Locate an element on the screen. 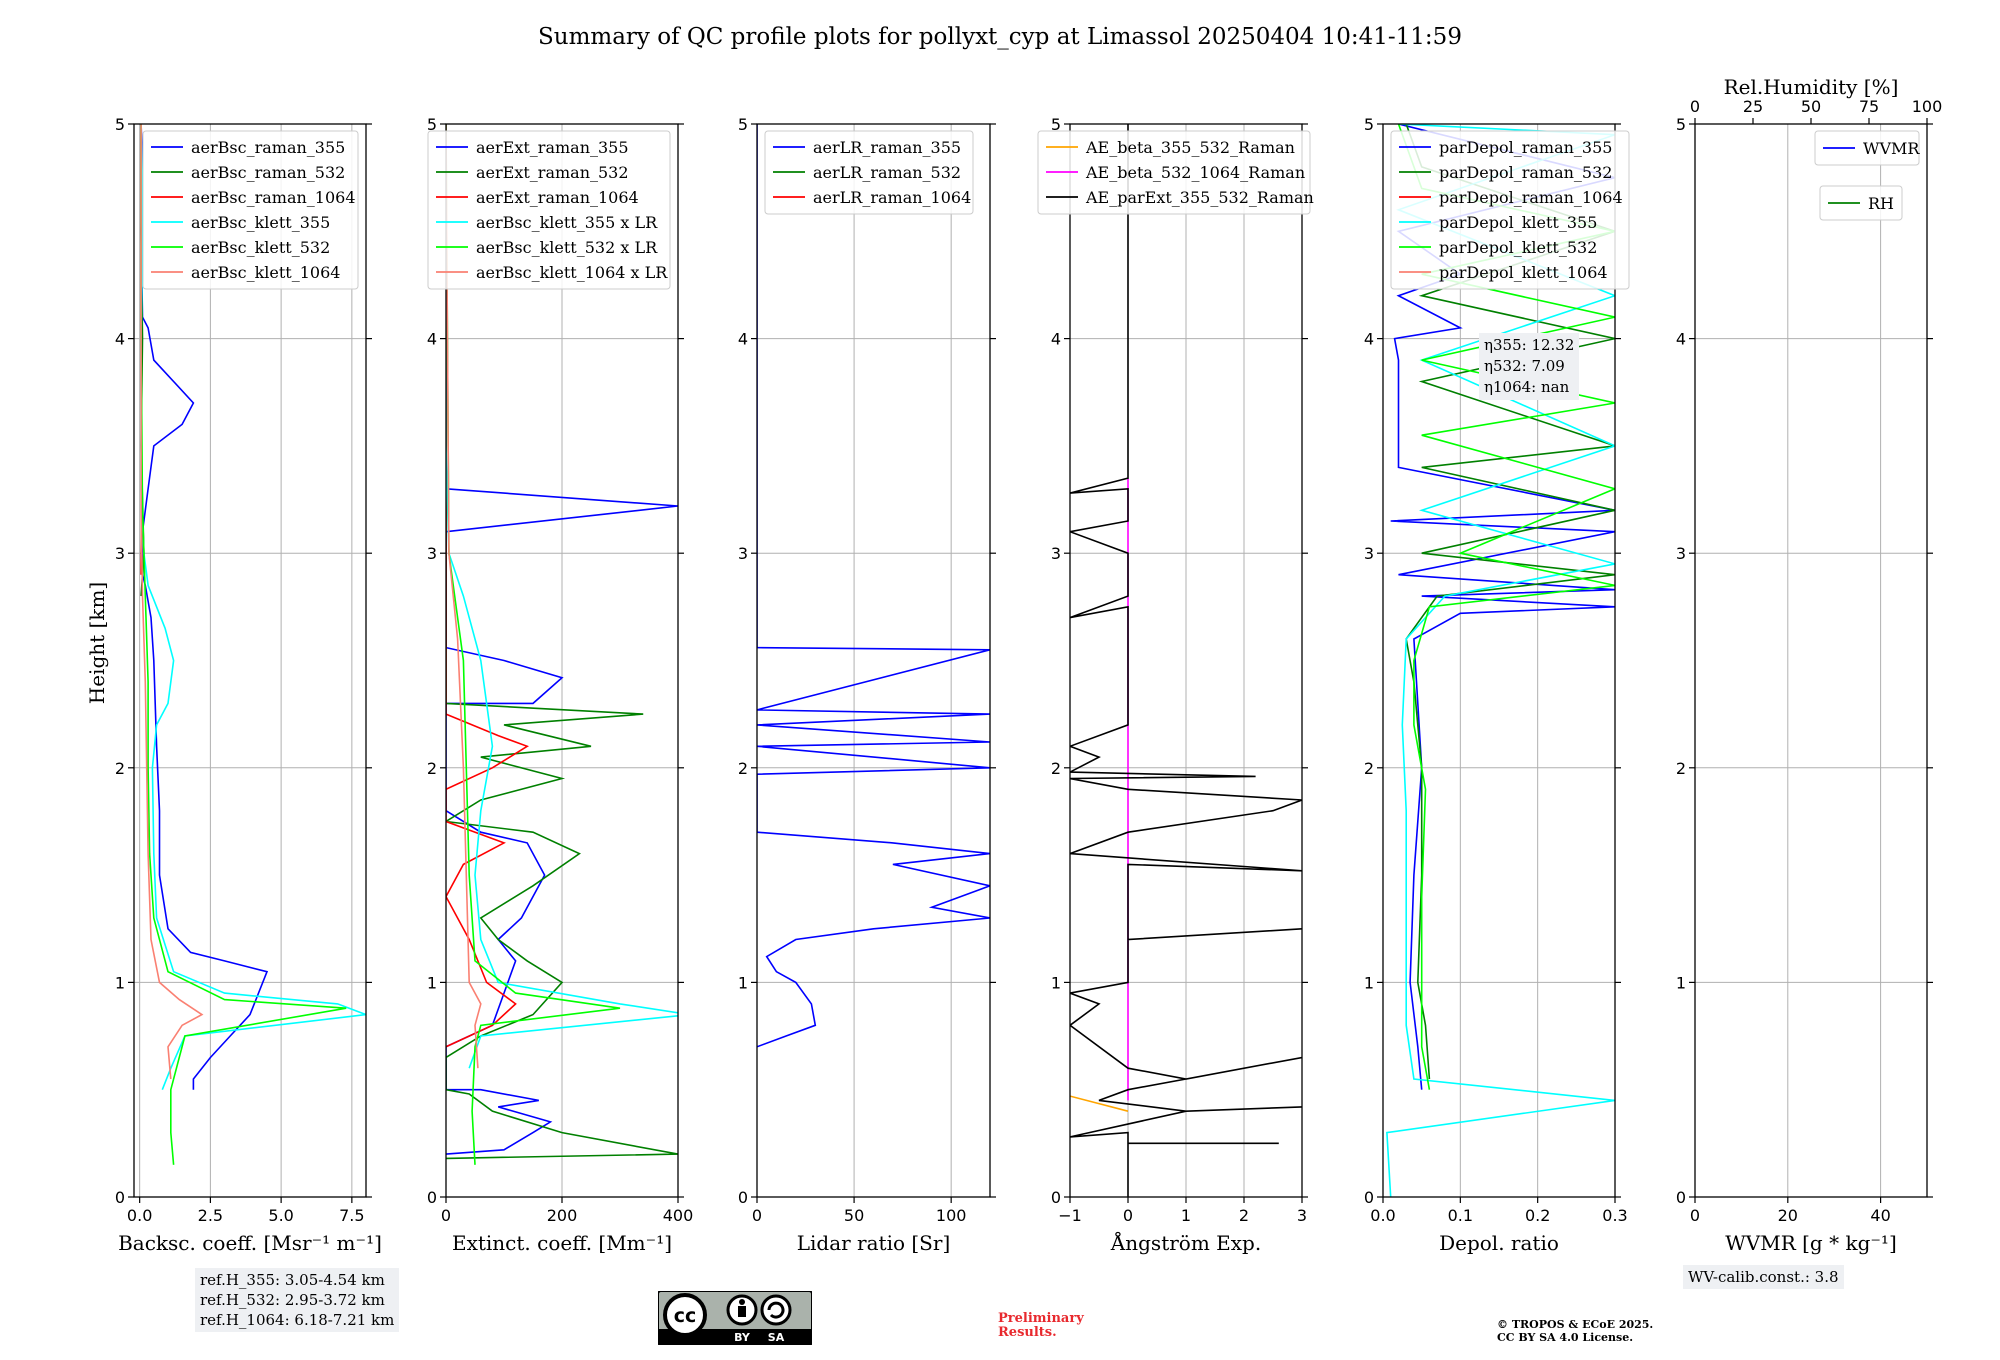 Image resolution: width=2000 pixels, height=1360 pixels. x-tick-label: 100 is located at coordinates (951, 1215).